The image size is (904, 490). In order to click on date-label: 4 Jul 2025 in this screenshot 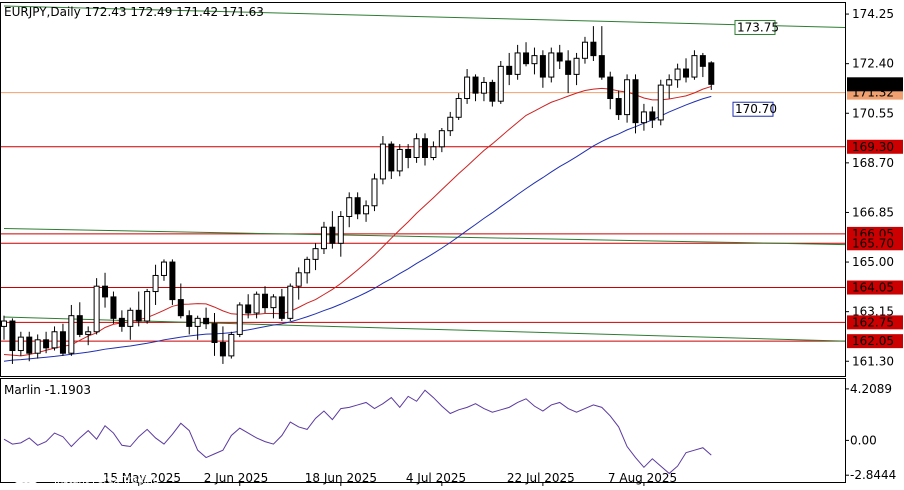, I will do `click(436, 478)`.